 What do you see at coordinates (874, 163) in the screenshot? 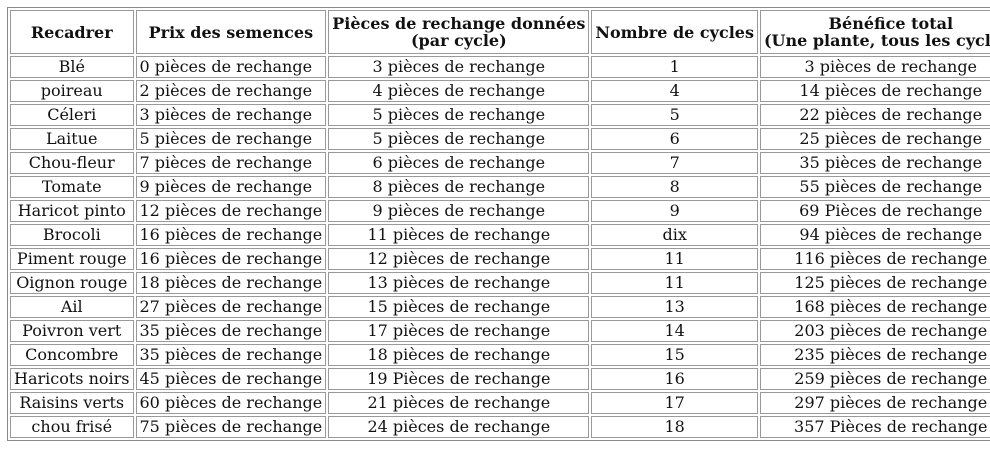
I see `total-profit-cell: 35 pièces de rechange` at bounding box center [874, 163].